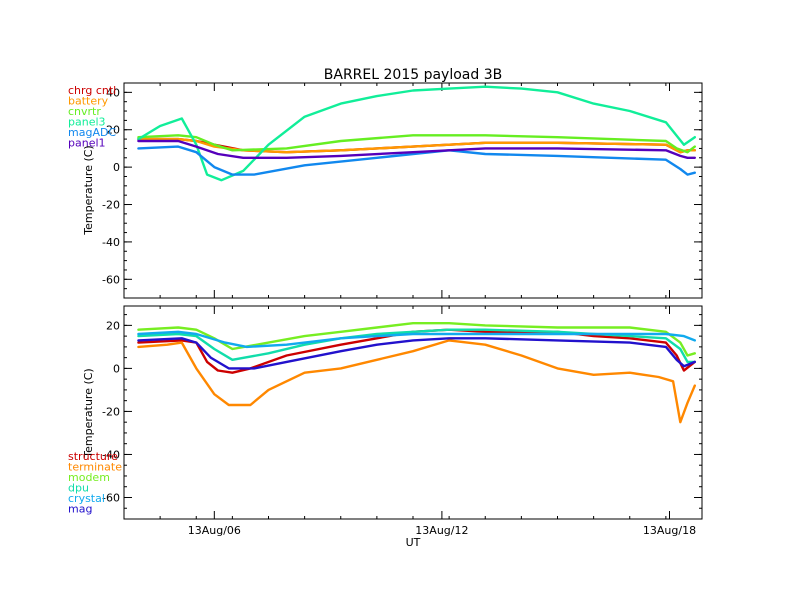 The width and height of the screenshot is (792, 612). What do you see at coordinates (80, 509) in the screenshot?
I see `legend-entry: mag` at bounding box center [80, 509].